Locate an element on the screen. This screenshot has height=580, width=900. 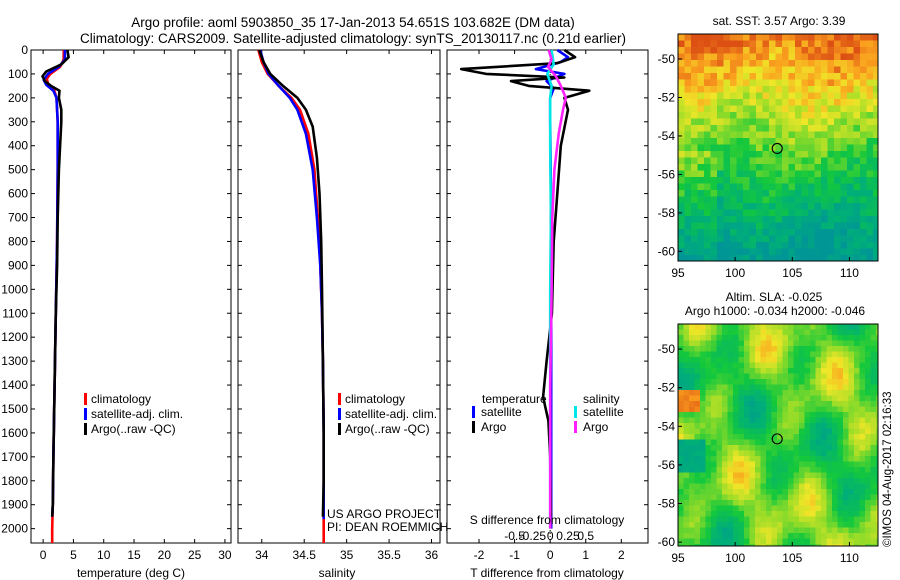
x-tick-label: 36 is located at coordinates (432, 555).